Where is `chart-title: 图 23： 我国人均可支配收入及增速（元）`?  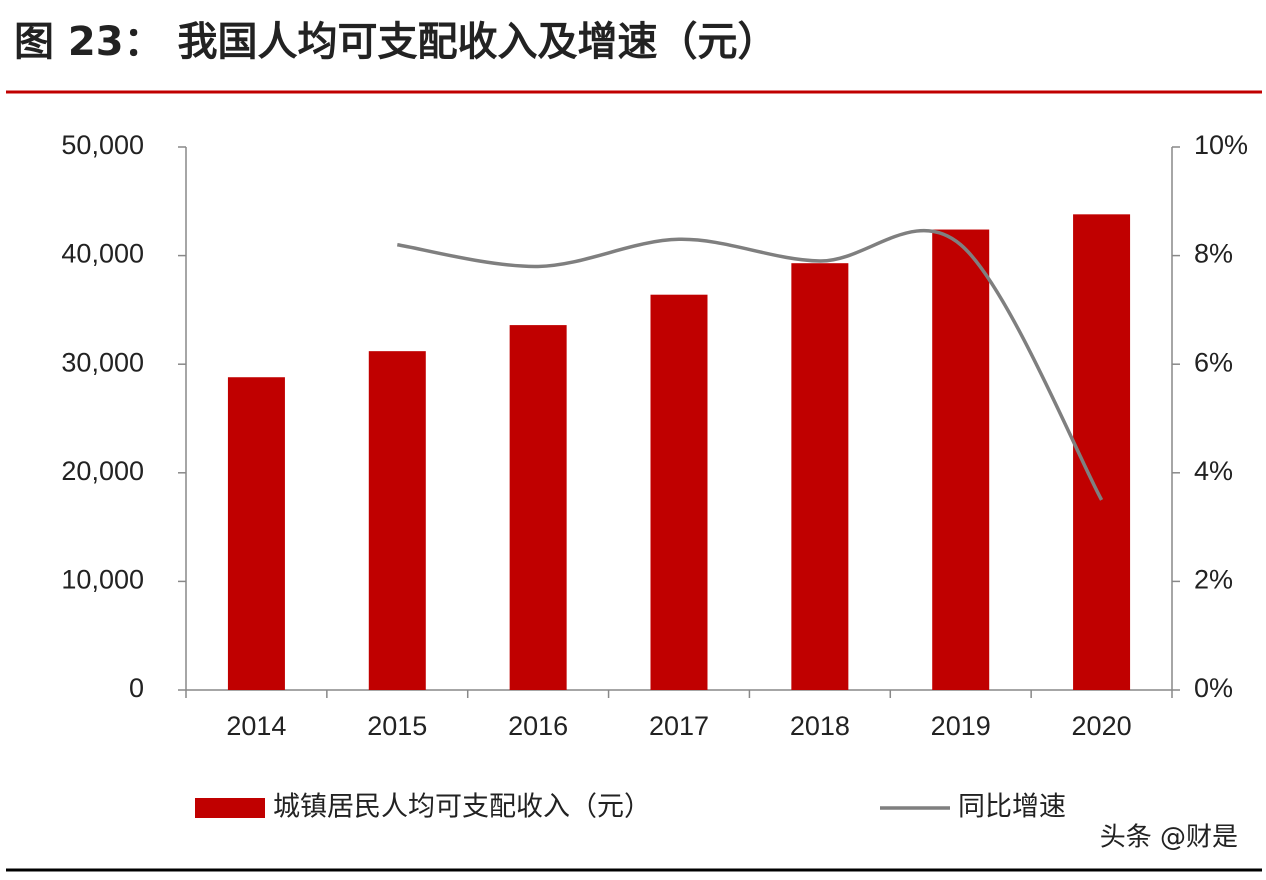 chart-title: 图 23： 我国人均可支配收入及增速（元） is located at coordinates (396, 42).